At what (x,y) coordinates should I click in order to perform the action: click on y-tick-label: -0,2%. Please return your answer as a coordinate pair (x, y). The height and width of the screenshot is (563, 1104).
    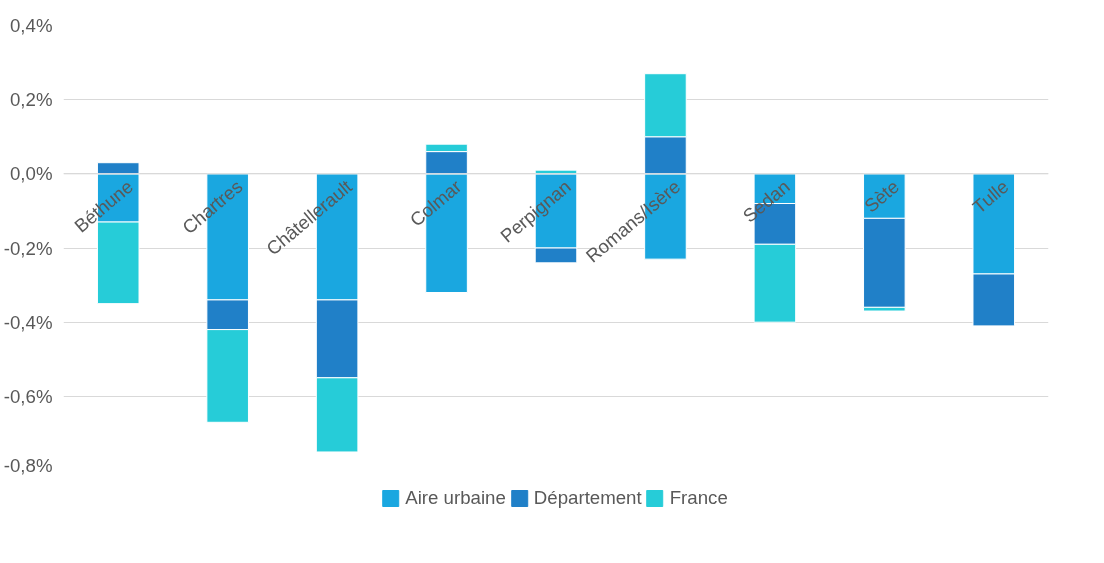
    Looking at the image, I should click on (28, 248).